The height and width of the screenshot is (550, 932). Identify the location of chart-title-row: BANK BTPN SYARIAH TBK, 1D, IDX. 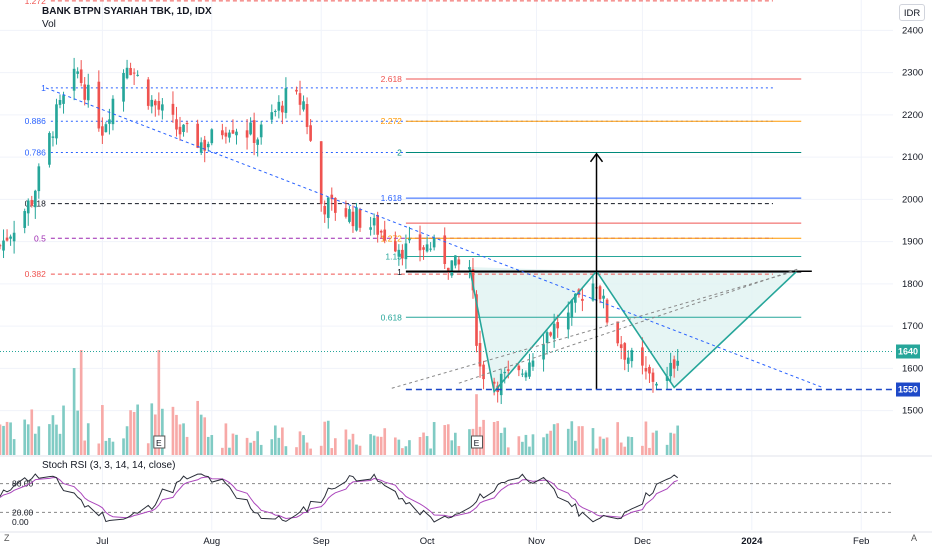
(127, 11).